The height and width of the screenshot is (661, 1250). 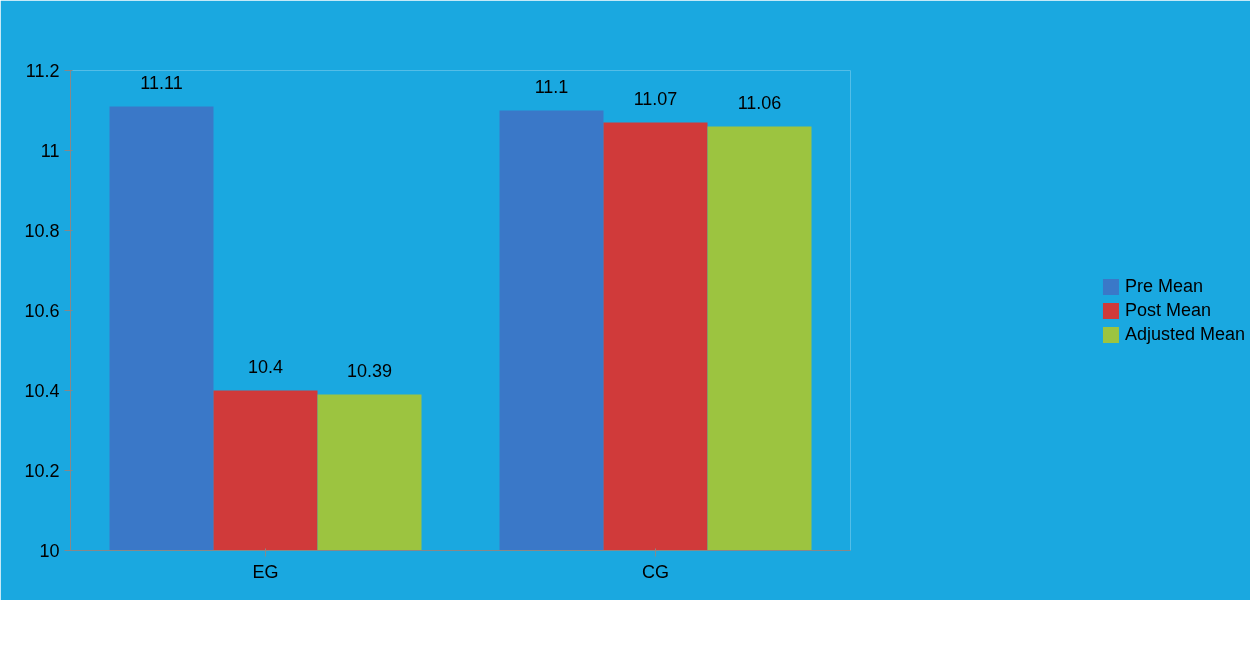 What do you see at coordinates (42, 391) in the screenshot?
I see `y-tick-label: 10.4` at bounding box center [42, 391].